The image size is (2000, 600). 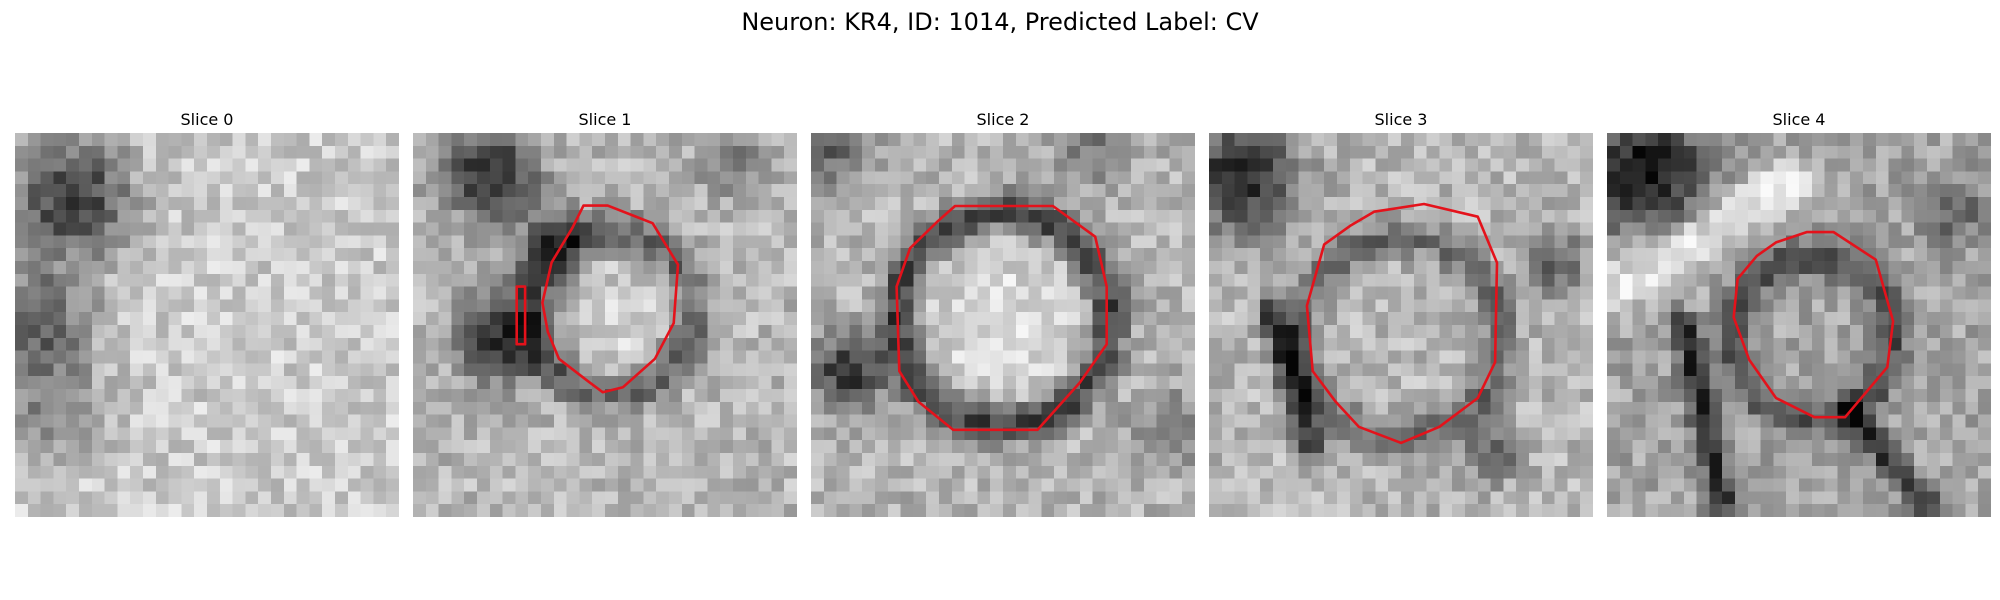 I want to click on slice-panel-0: Slice 0, so click(x=207, y=312).